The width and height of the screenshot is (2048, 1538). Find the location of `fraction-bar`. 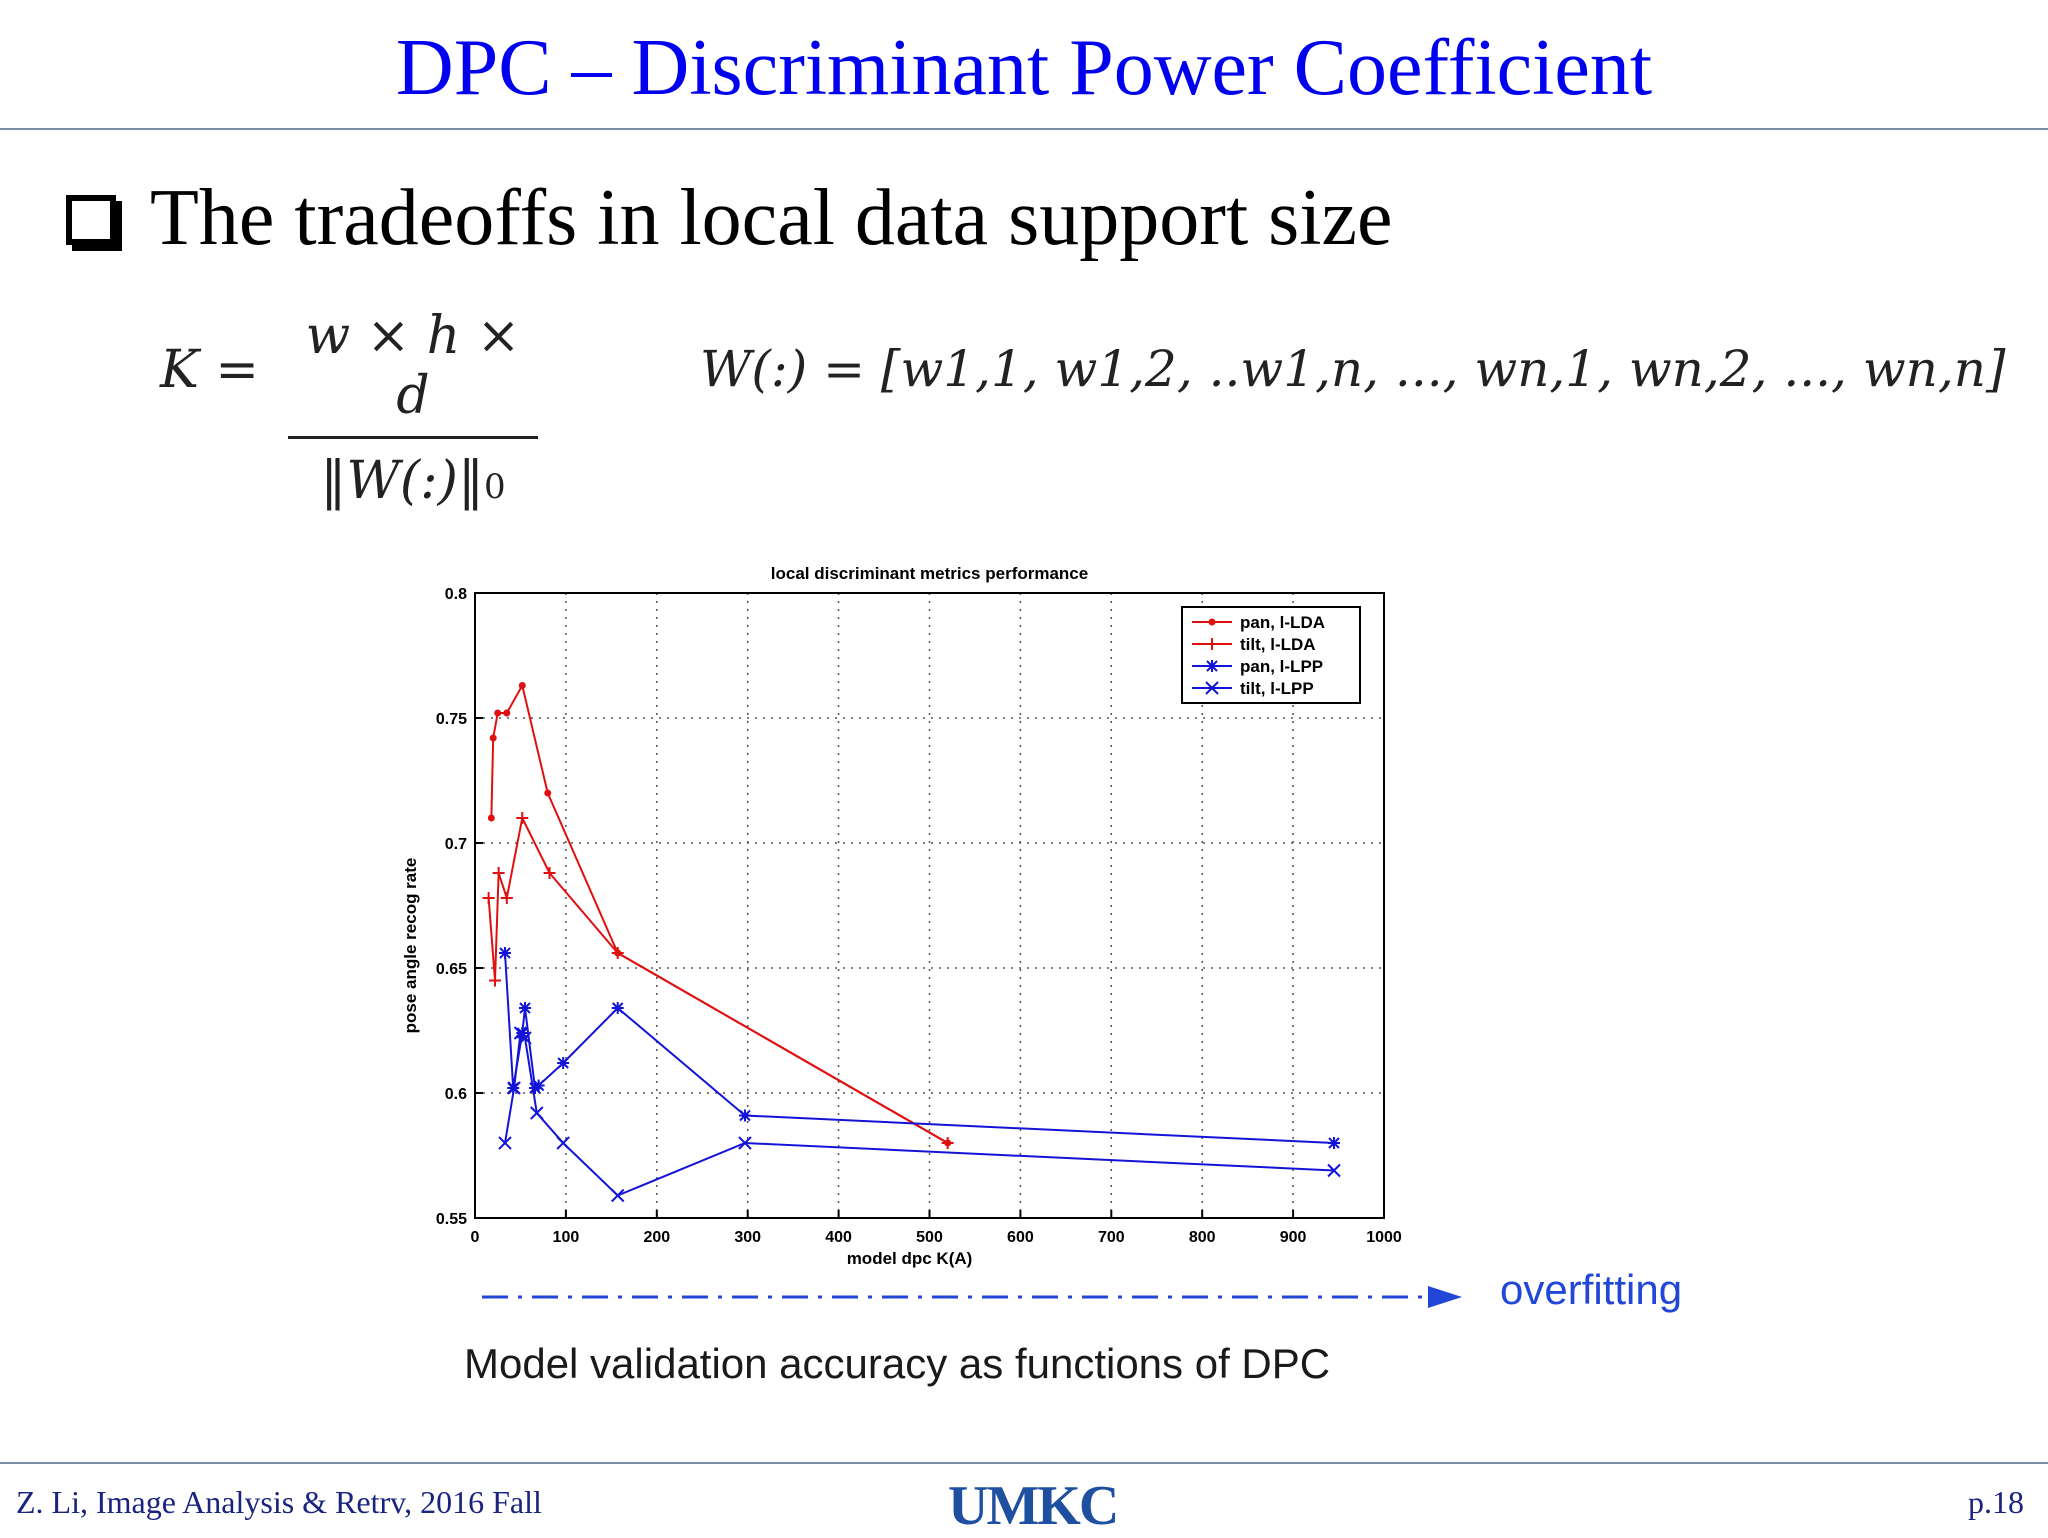

fraction-bar is located at coordinates (413, 437).